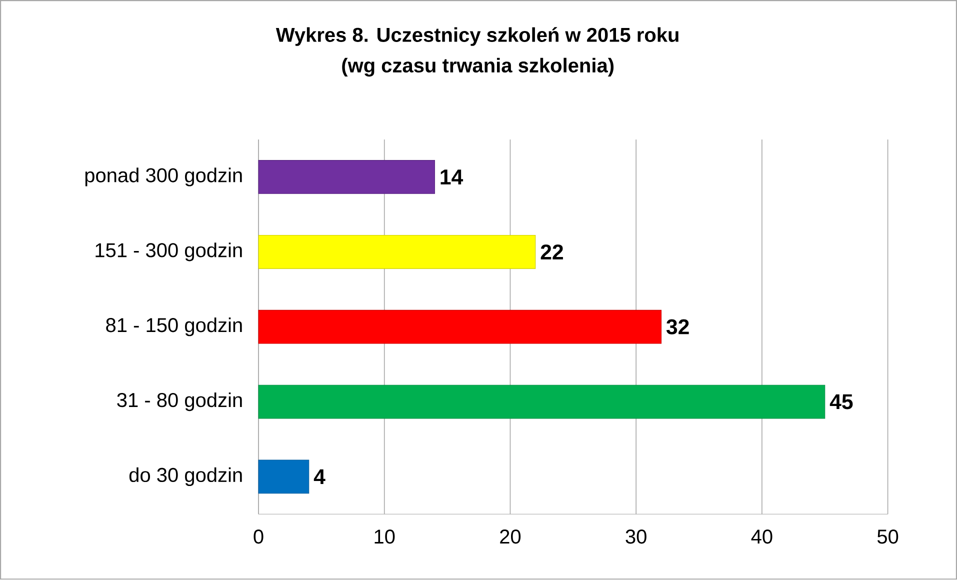 The image size is (957, 580). I want to click on x-tick-label: 50, so click(887, 537).